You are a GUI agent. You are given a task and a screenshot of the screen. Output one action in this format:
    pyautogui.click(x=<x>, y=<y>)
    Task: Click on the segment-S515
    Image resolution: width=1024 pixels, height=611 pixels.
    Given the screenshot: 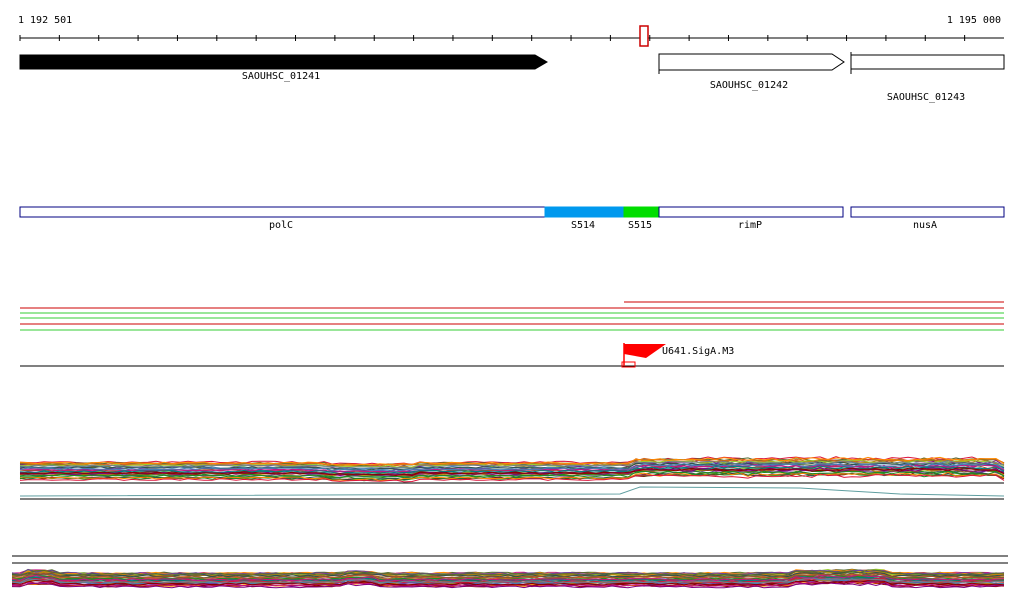 What is the action you would take?
    pyautogui.click(x=641, y=212)
    